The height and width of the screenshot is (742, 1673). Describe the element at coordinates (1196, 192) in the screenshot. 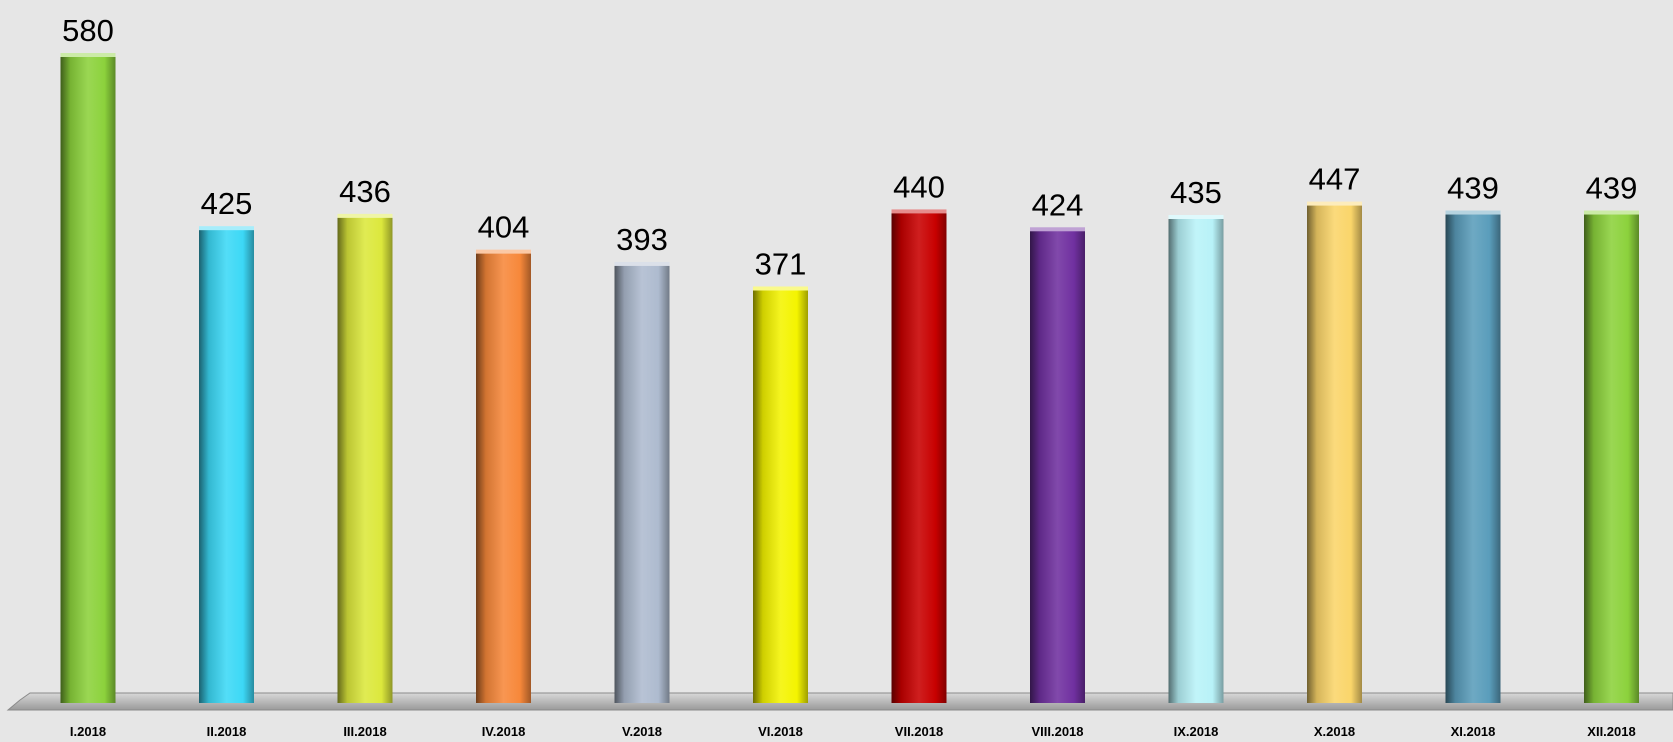

I see `data-label: 435` at that location.